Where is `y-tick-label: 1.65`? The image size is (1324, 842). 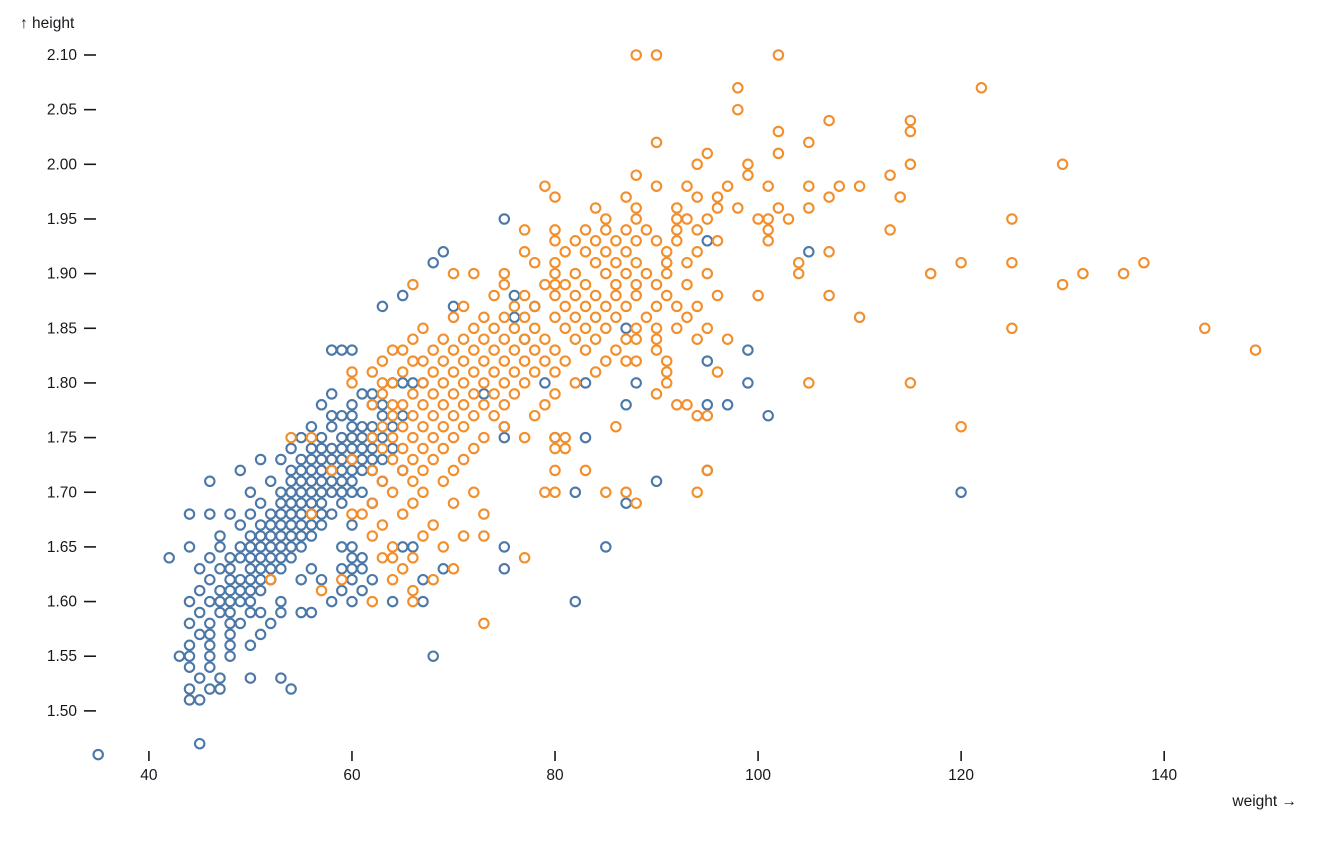
y-tick-label: 1.65 is located at coordinates (62, 547).